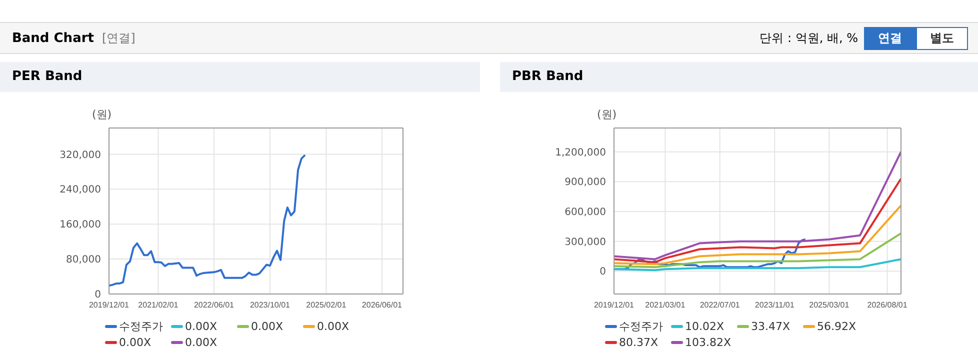 This screenshot has width=978, height=362. What do you see at coordinates (942, 38) in the screenshot?
I see `text: 별도` at bounding box center [942, 38].